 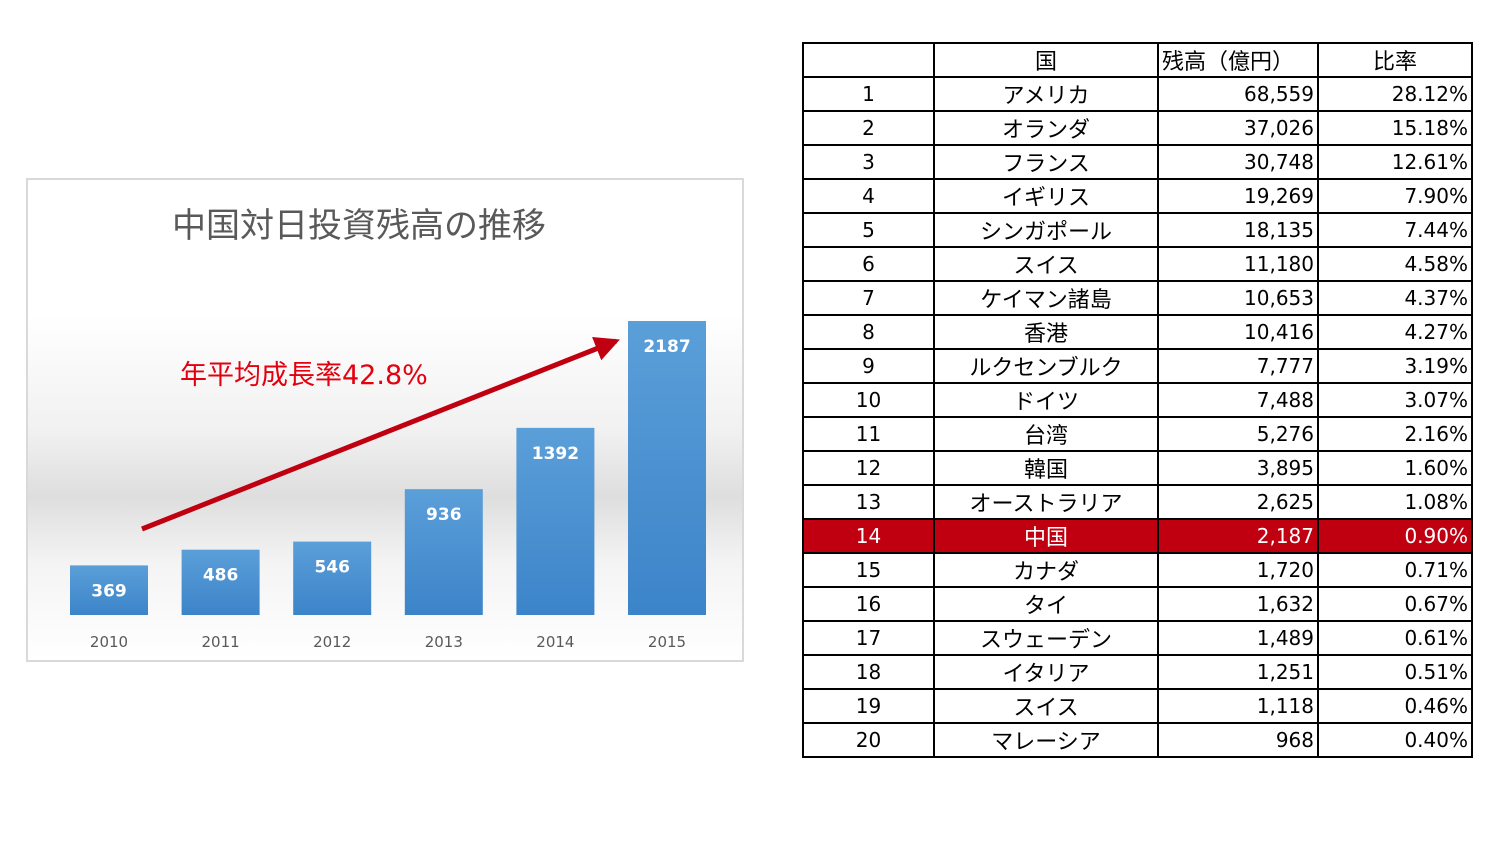 What do you see at coordinates (1238, 162) in the screenshot?
I see `balance-cell: 30,748` at bounding box center [1238, 162].